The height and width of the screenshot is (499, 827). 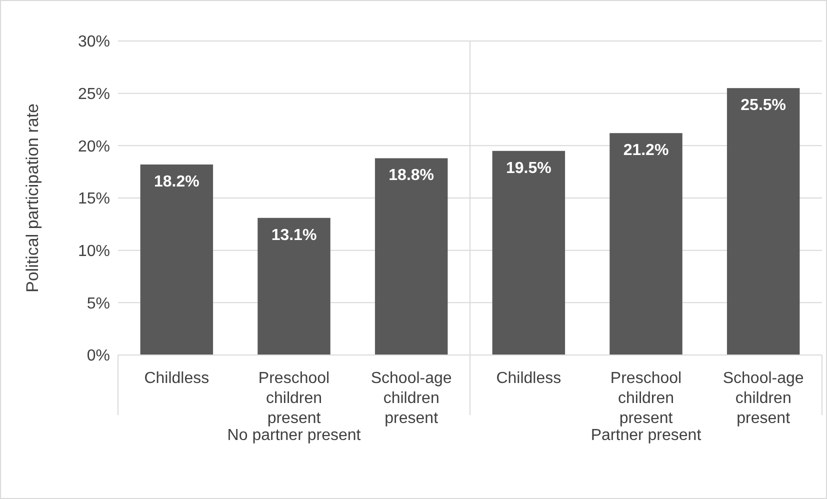 What do you see at coordinates (98, 356) in the screenshot?
I see `y-tick-label: 0%` at bounding box center [98, 356].